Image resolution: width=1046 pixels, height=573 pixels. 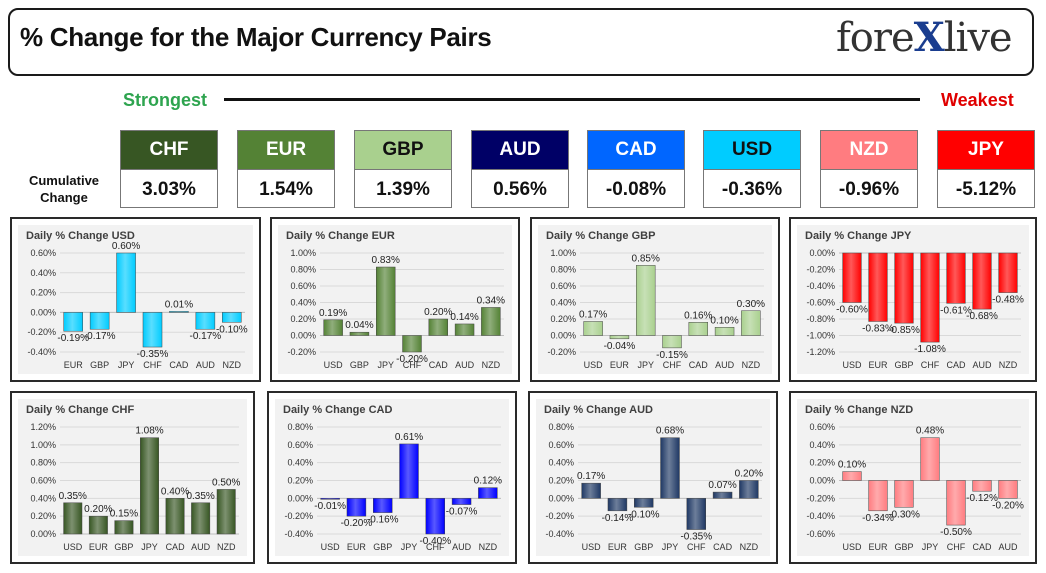 I want to click on strongest-label: Strongest, so click(x=165, y=100).